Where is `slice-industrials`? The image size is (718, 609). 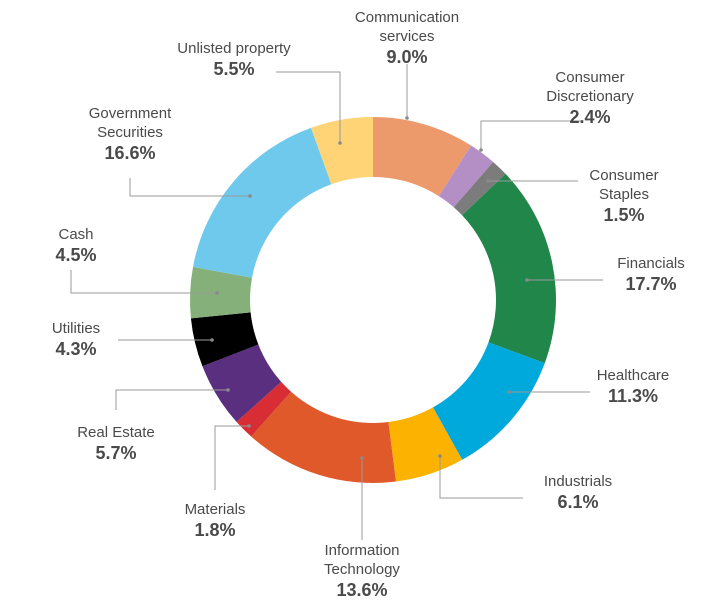 slice-industrials is located at coordinates (425, 444).